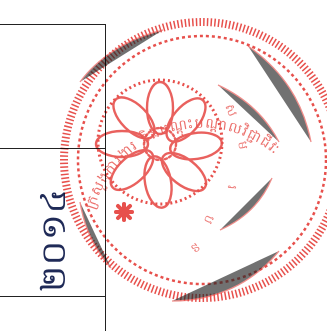 The width and height of the screenshot is (327, 331). What do you see at coordinates (124, 212) in the screenshot?
I see `seal-star` at bounding box center [124, 212].